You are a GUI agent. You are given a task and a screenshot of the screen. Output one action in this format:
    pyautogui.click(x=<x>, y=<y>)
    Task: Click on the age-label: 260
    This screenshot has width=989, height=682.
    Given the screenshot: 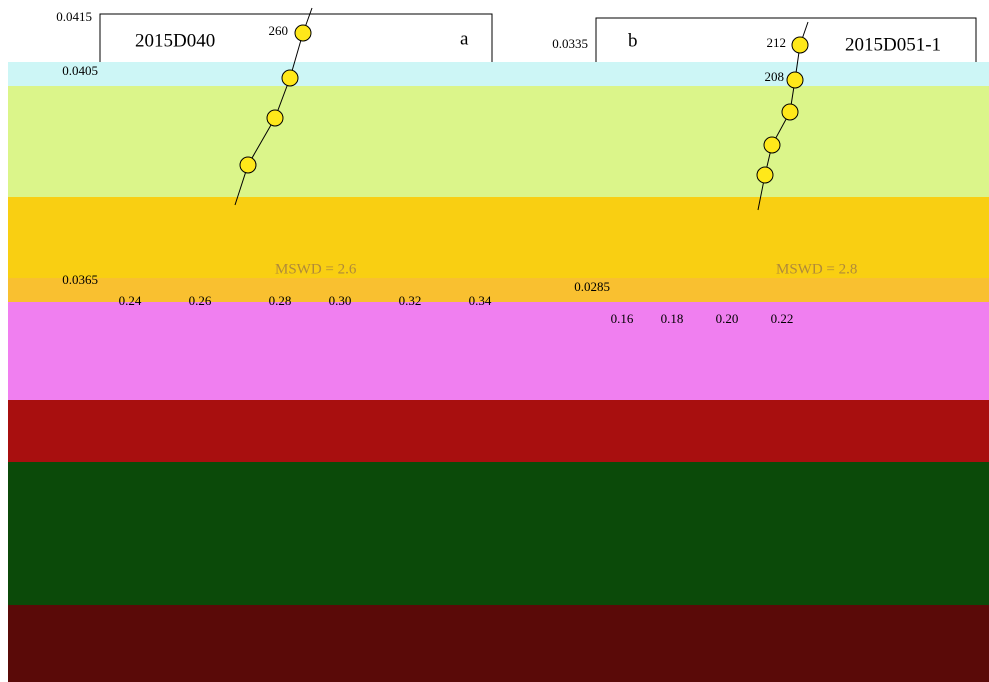 What is the action you would take?
    pyautogui.click(x=279, y=30)
    